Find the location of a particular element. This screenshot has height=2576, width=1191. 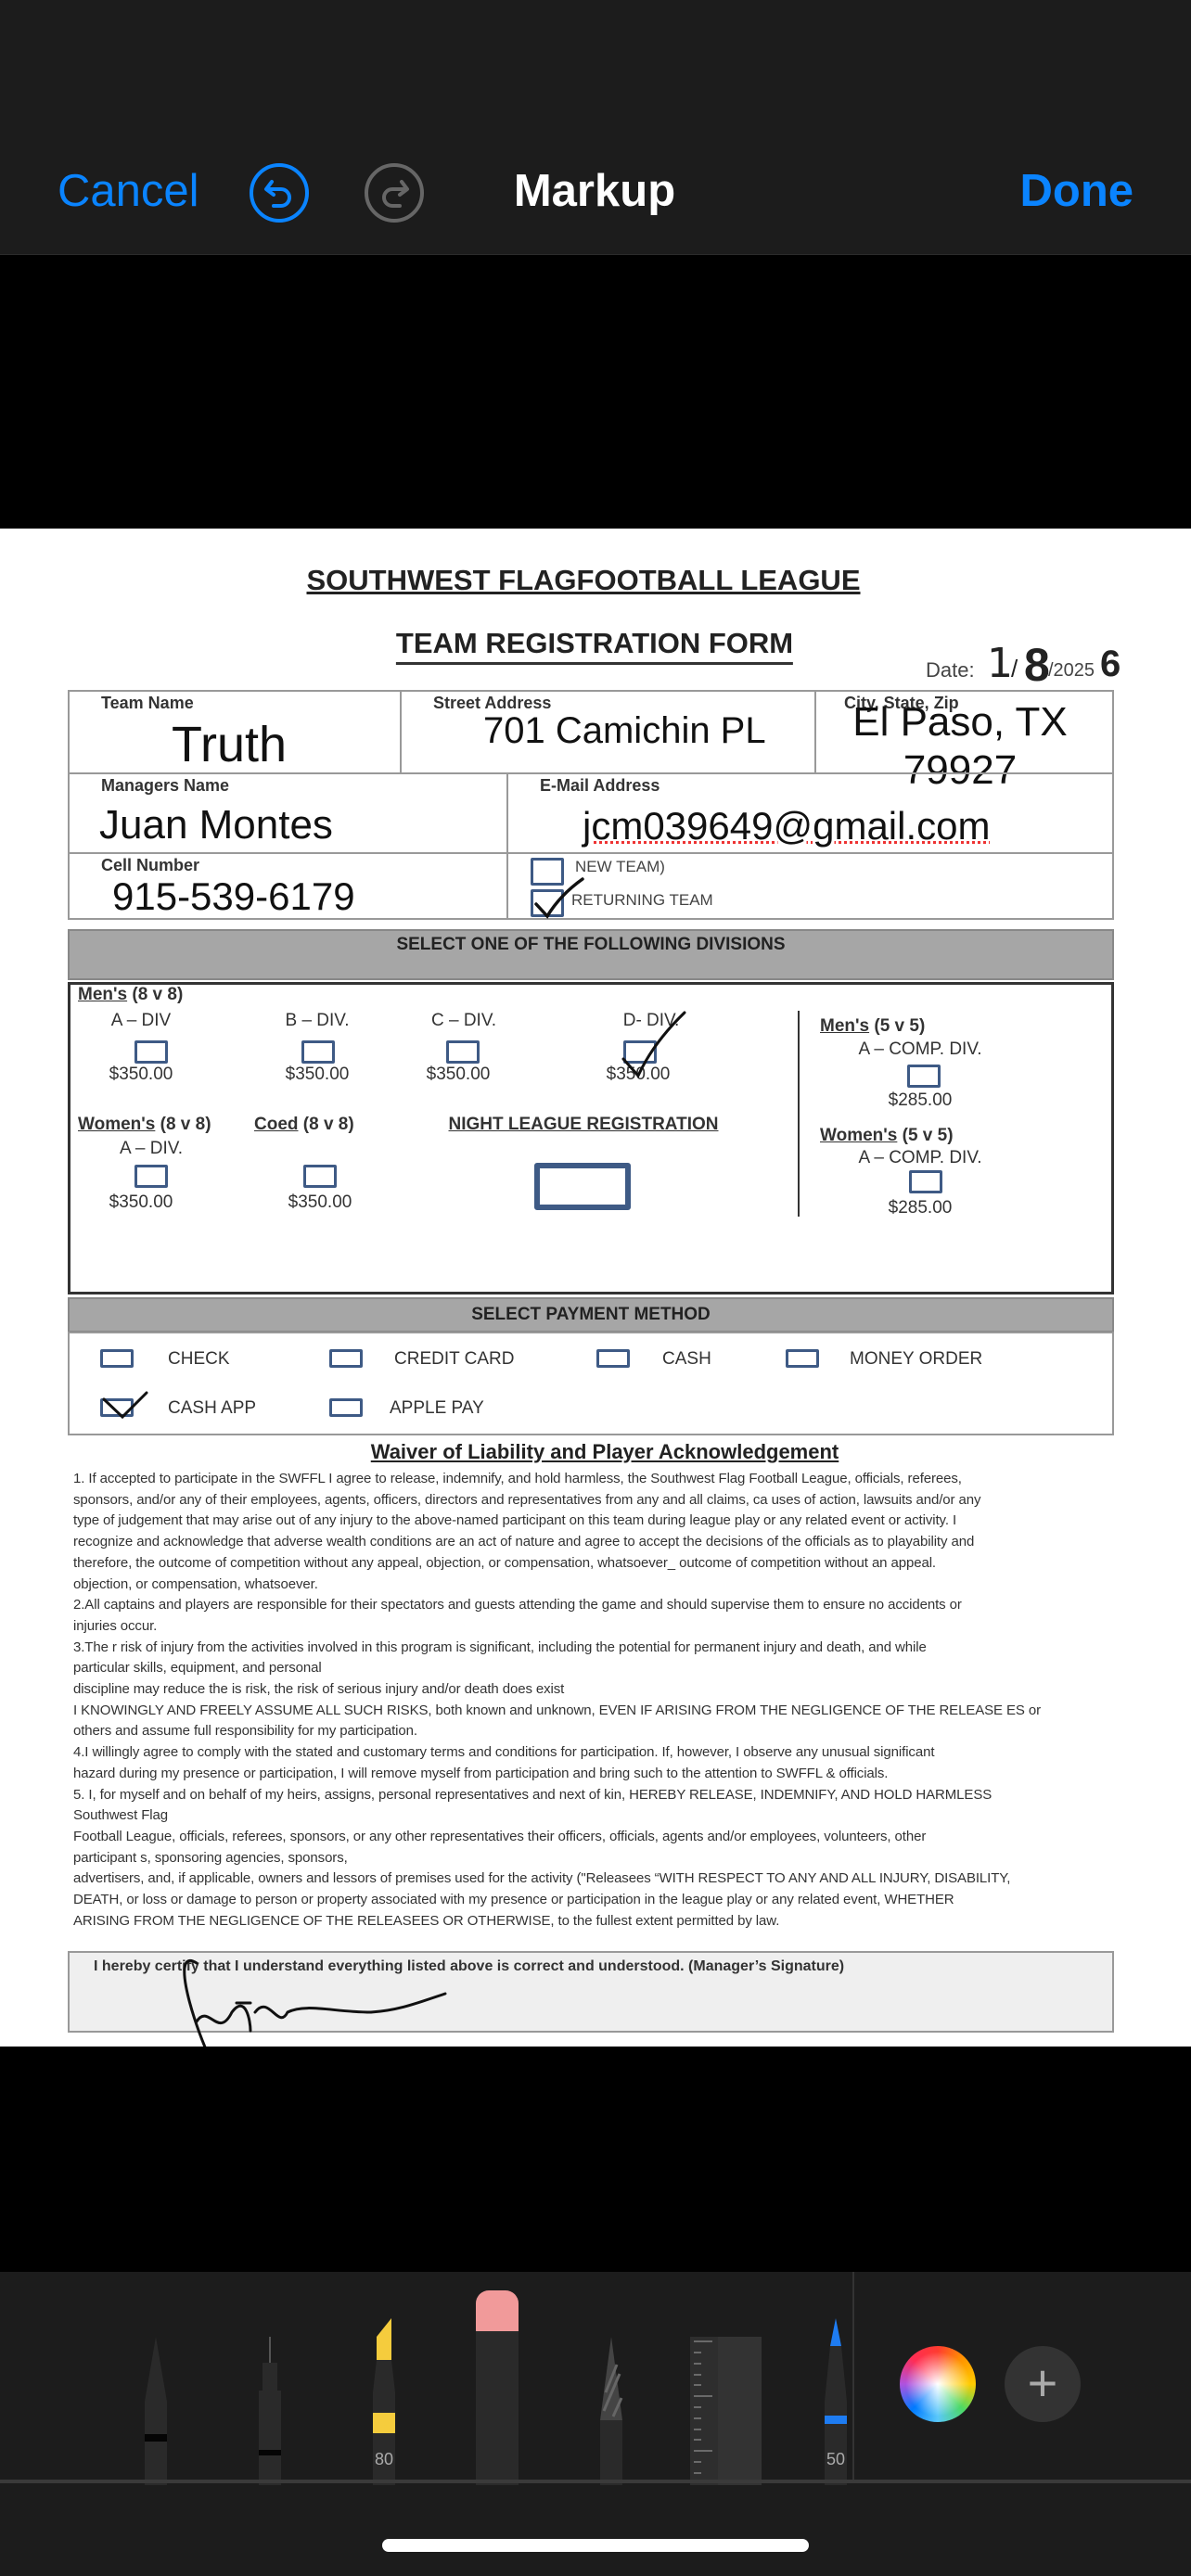

womens-a-div-checkbox is located at coordinates (151, 1176).